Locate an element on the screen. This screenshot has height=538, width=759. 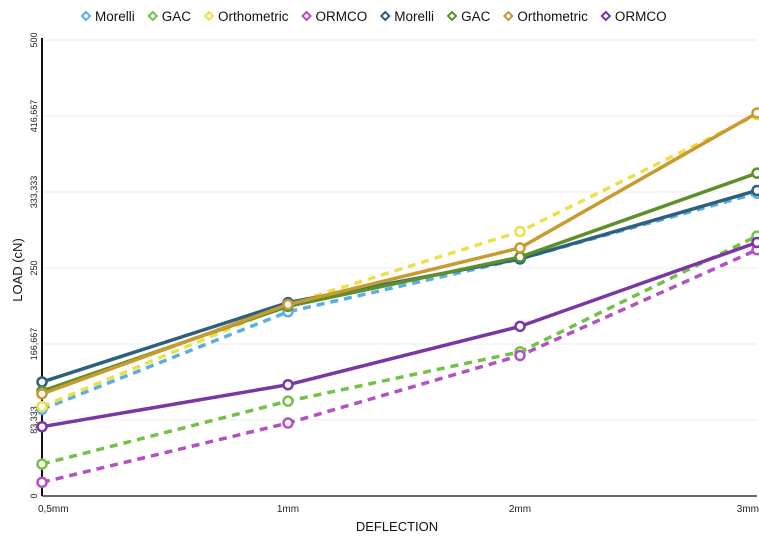
x-axis-title: DEFLECTION is located at coordinates (397, 526).